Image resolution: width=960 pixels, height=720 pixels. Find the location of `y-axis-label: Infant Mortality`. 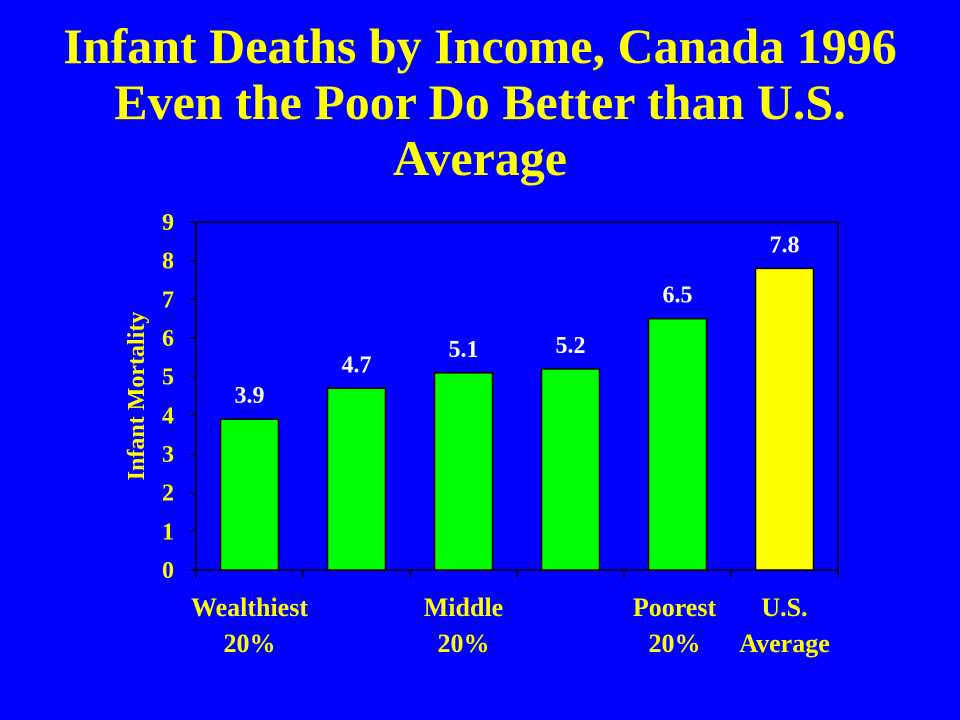

y-axis-label: Infant Mortality is located at coordinates (137, 396).